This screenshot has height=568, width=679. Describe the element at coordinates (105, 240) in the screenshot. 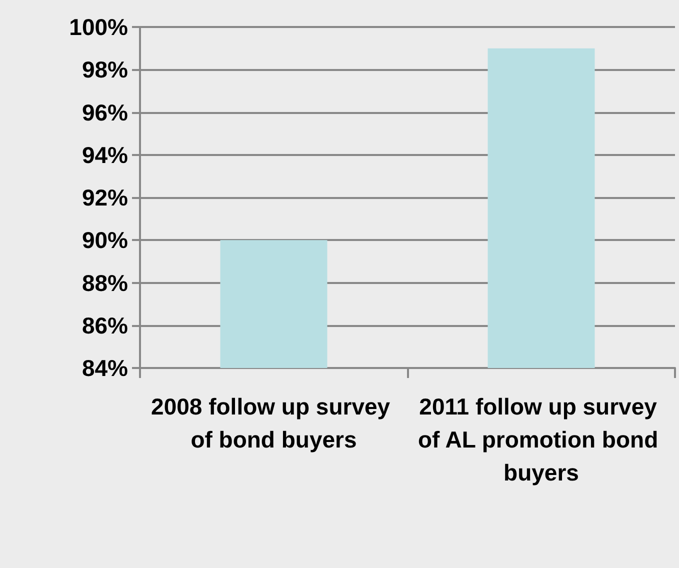

I see `y-tick-label: 90%` at that location.